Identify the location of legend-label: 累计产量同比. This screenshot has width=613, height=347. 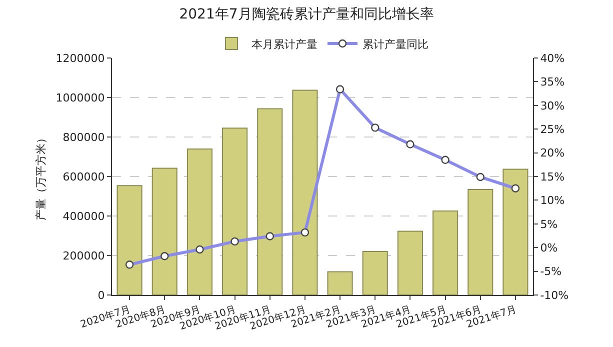
(395, 44).